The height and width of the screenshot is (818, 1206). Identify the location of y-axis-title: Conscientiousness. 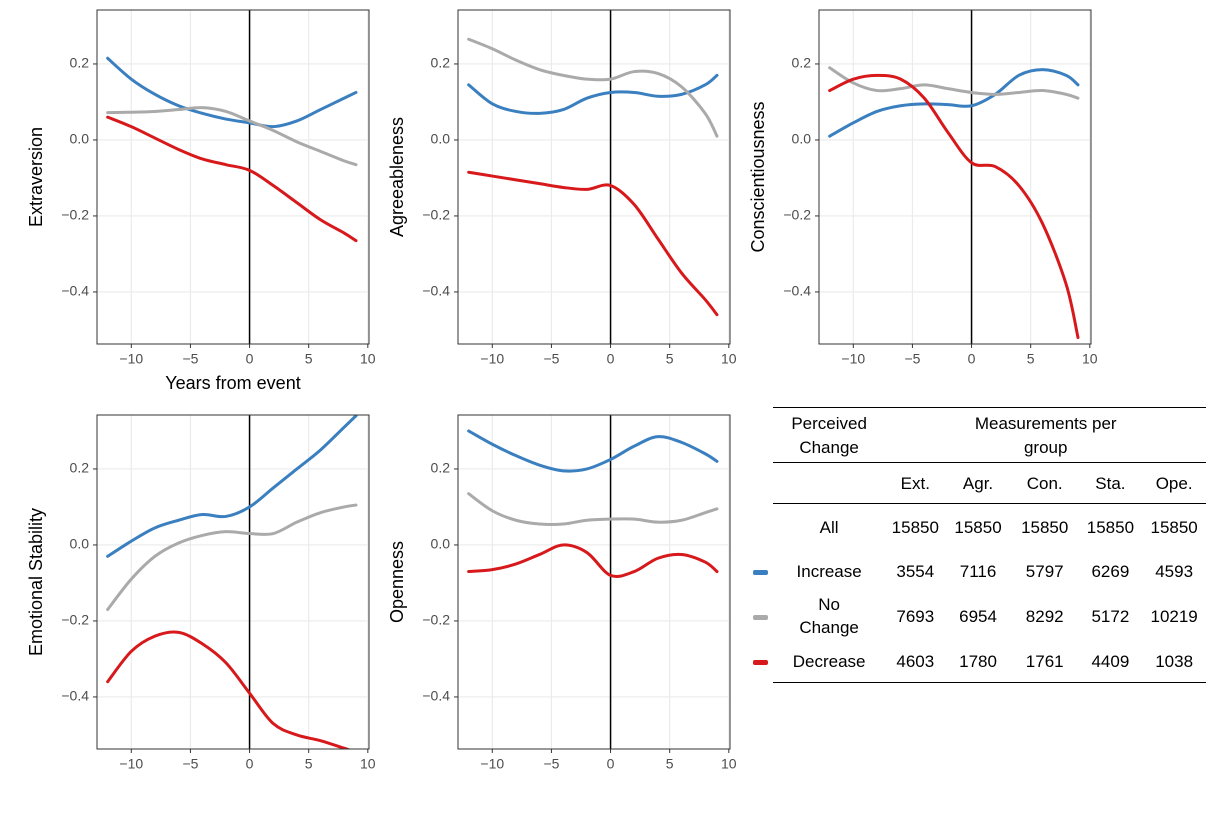
(758, 176).